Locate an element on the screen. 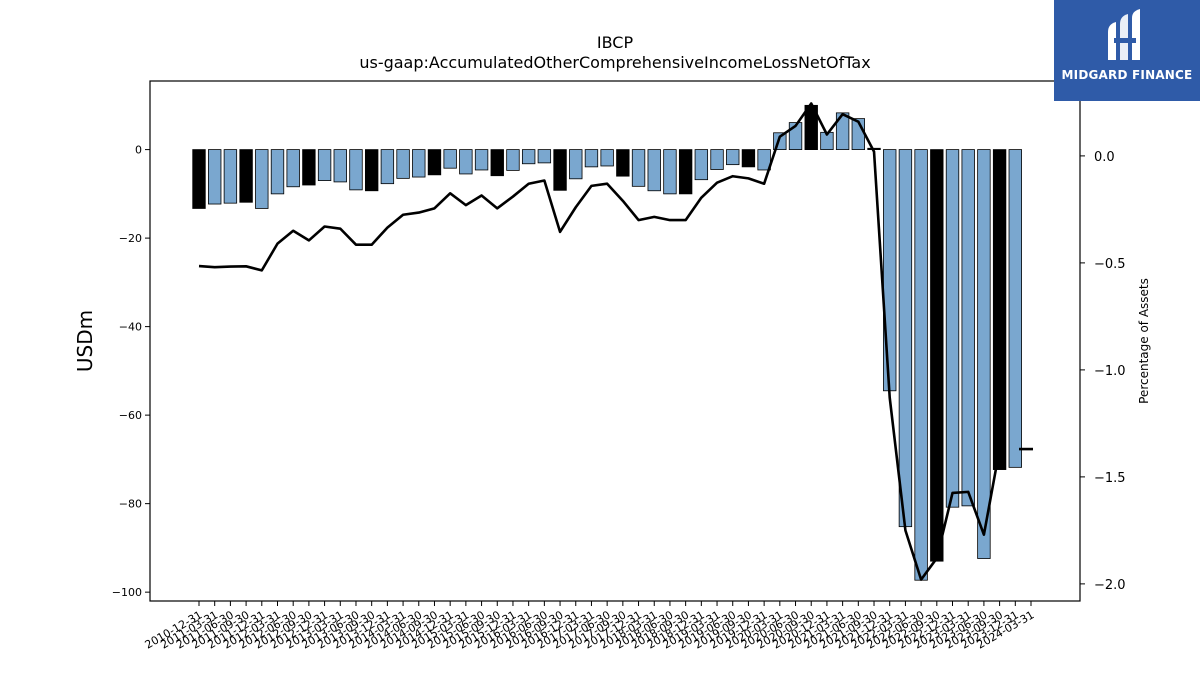 The width and height of the screenshot is (1200, 675). y-right-tick-label: −2.0 is located at coordinates (1110, 585).